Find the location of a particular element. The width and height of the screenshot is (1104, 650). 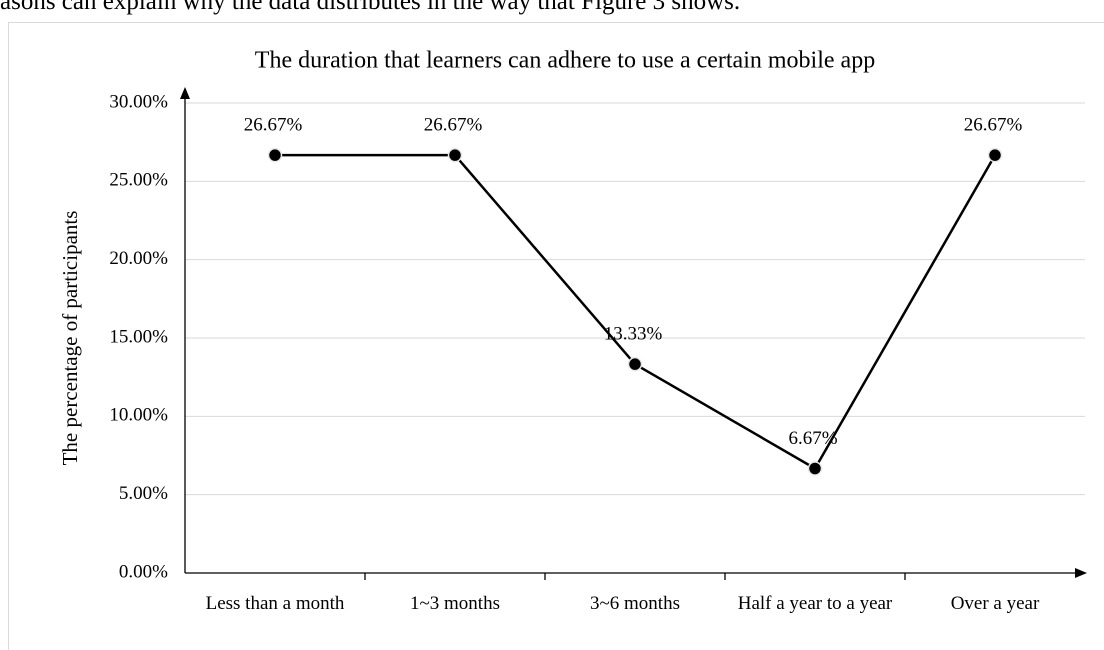

x-tick-label: Less than a month is located at coordinates (275, 603).